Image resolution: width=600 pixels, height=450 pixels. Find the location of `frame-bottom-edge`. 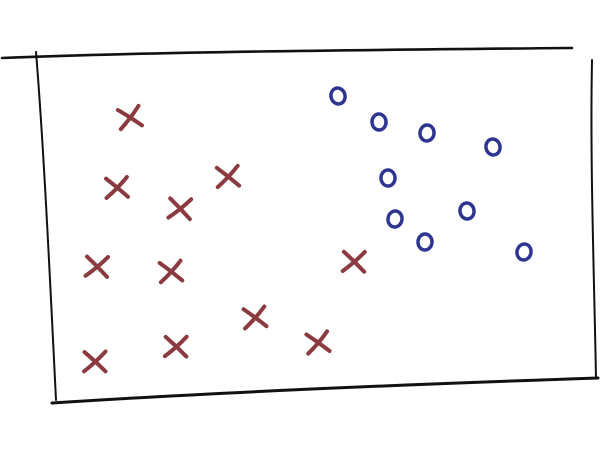

frame-bottom-edge is located at coordinates (325, 390).